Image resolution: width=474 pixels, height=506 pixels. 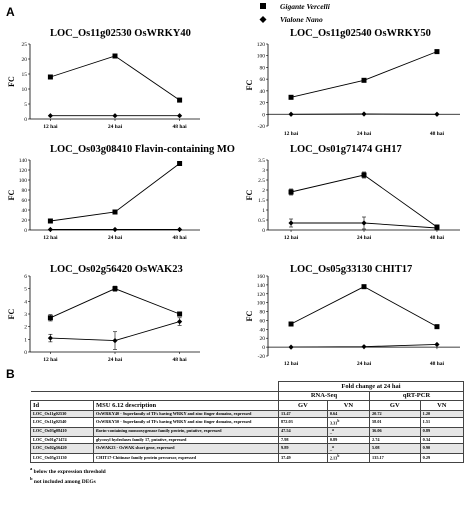 I want to click on y-tick-label: -20, so click(x=262, y=357).